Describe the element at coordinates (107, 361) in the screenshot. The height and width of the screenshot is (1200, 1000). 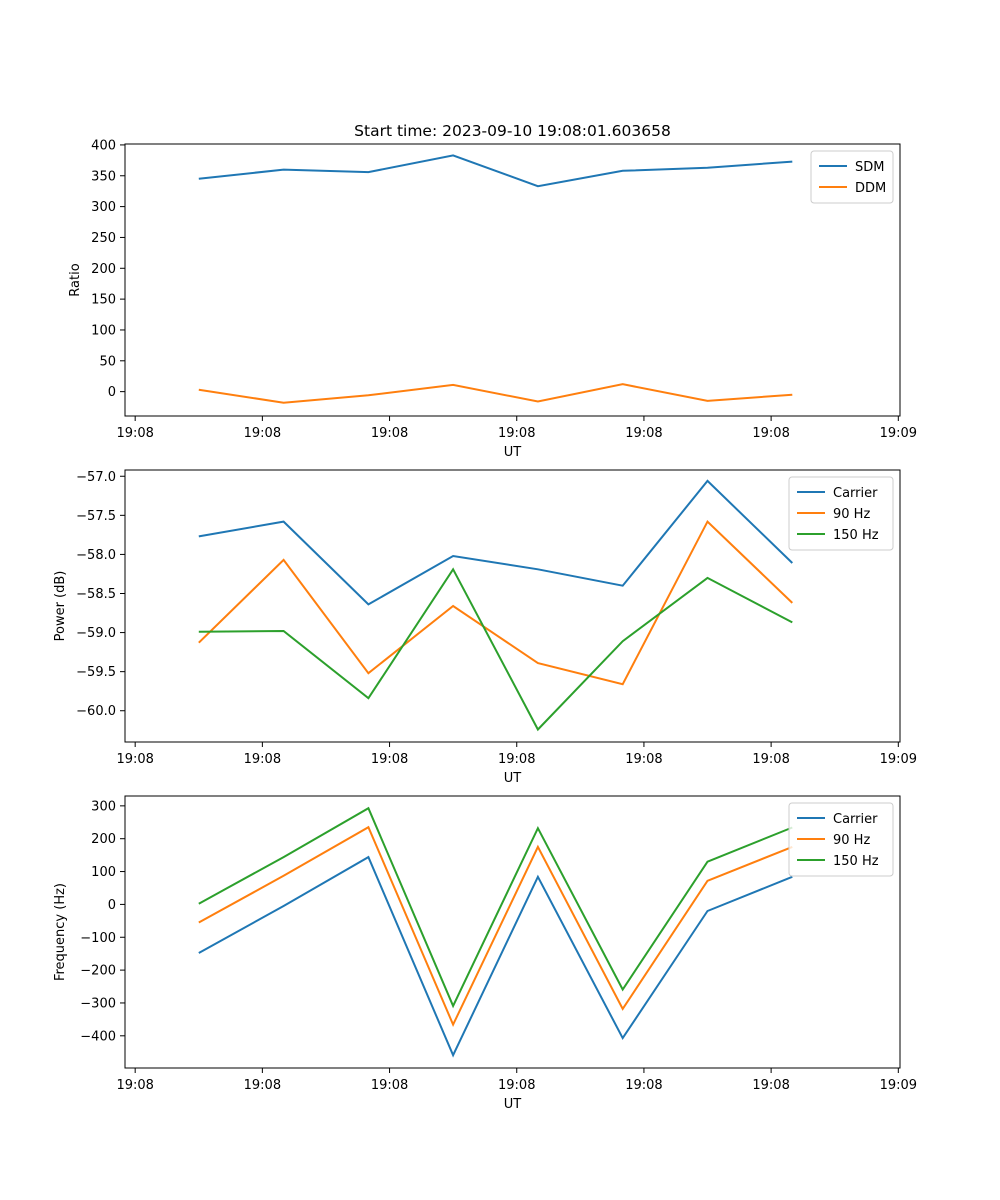
I see `y-tick-label: 50` at that location.